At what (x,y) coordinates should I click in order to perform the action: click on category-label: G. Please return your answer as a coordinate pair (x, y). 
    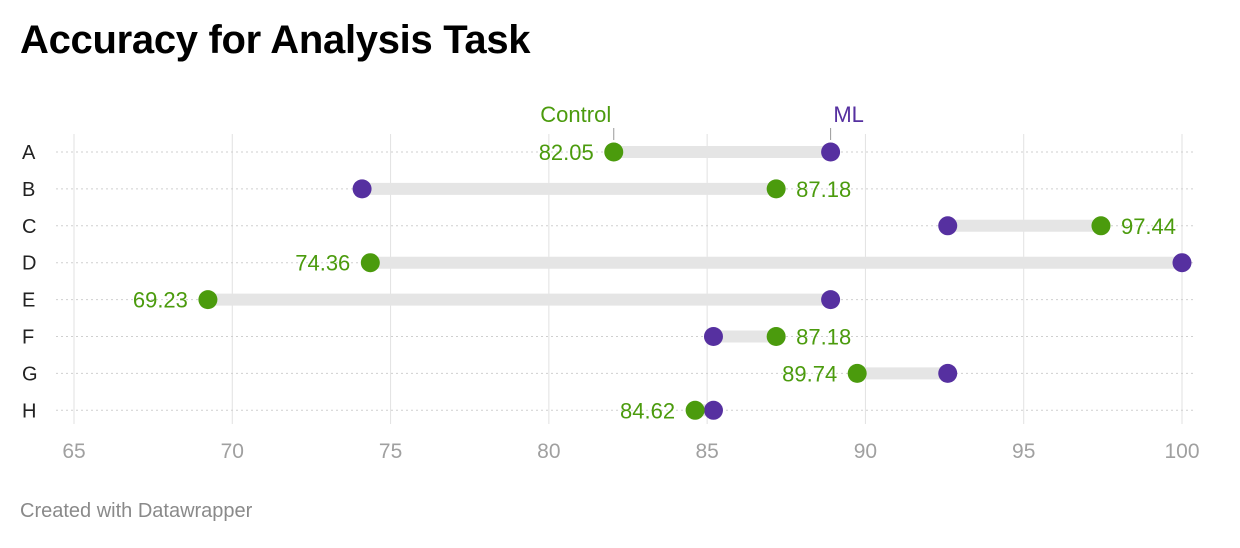
    Looking at the image, I should click on (30, 374).